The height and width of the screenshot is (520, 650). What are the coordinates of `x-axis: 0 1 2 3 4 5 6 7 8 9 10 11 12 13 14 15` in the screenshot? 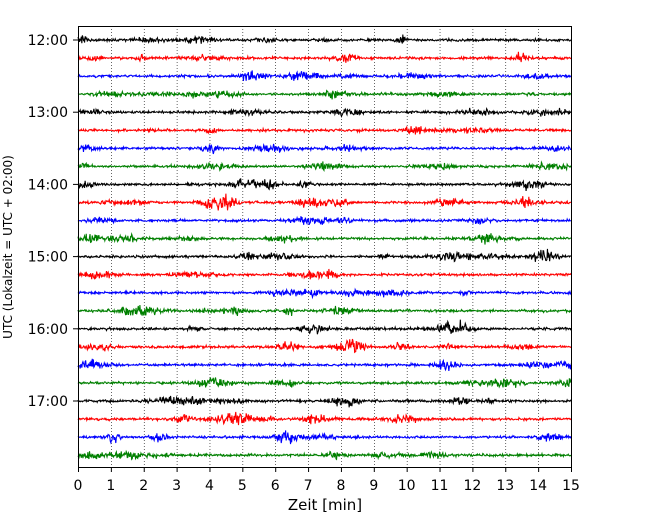 It's located at (327, 480).